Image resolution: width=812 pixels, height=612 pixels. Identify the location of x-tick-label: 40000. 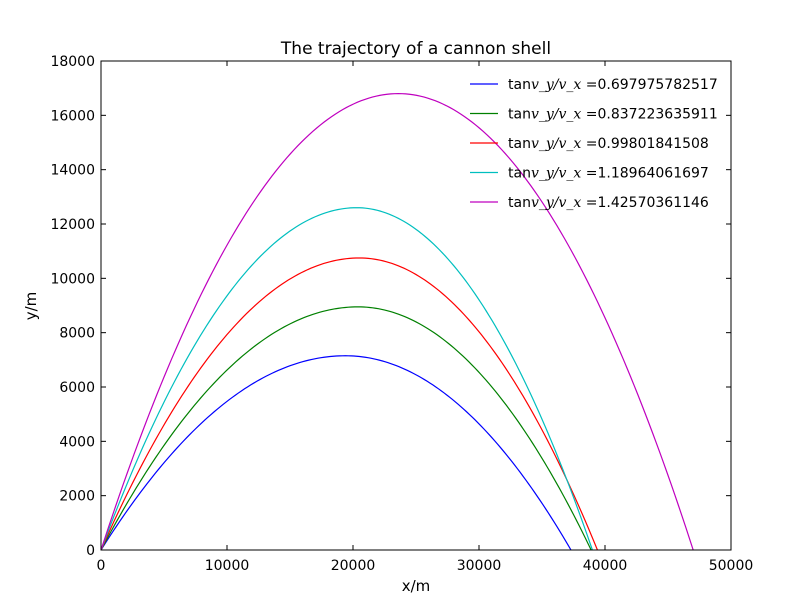
(605, 566).